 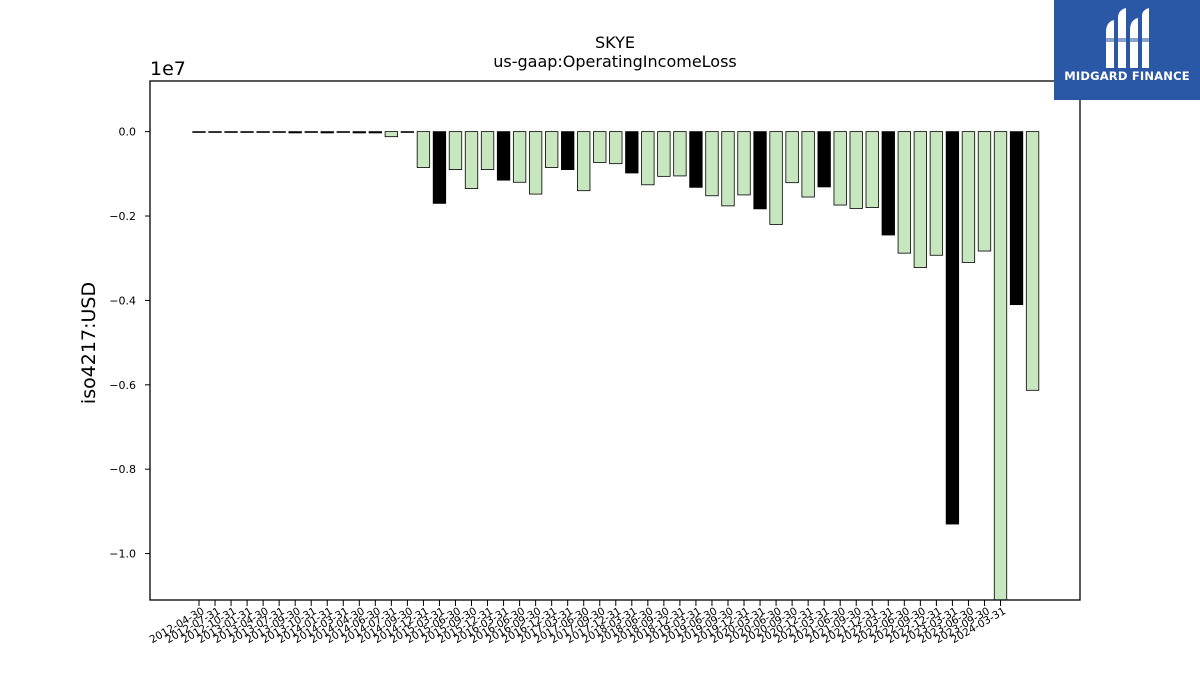 What do you see at coordinates (122, 300) in the screenshot?
I see `y-tick-label: −0.4` at bounding box center [122, 300].